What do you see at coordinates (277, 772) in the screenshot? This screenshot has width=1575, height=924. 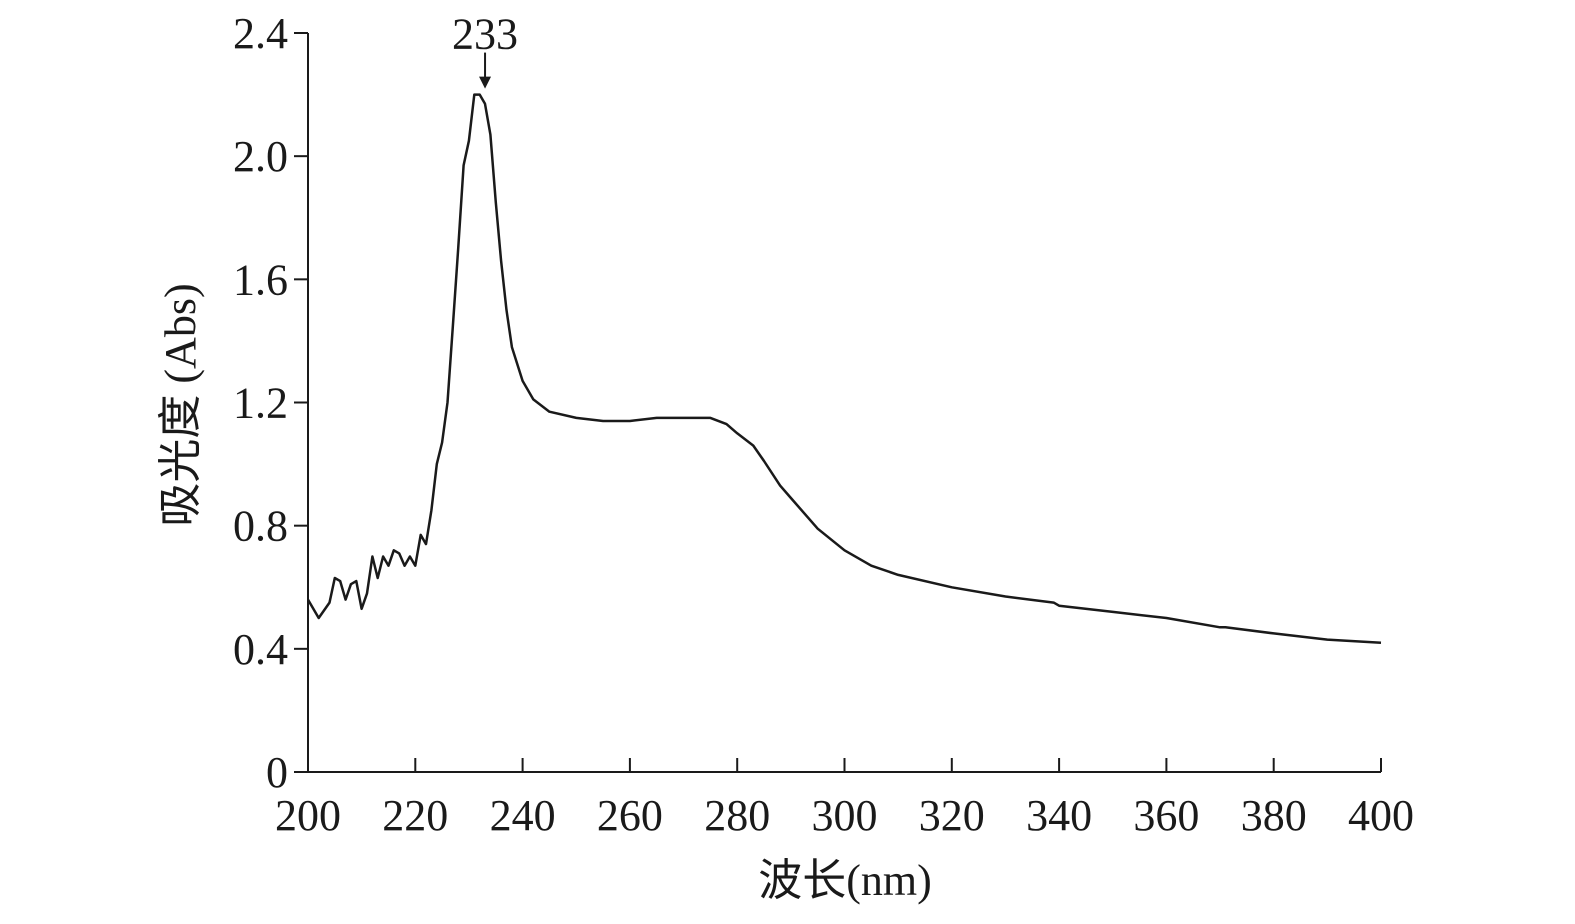 I see `y-tick-label: 0` at bounding box center [277, 772].